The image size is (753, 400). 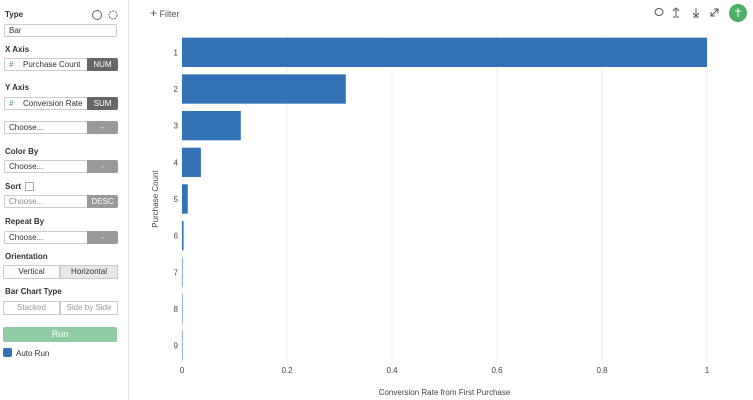 What do you see at coordinates (176, 346) in the screenshot?
I see `y-tick-label: 9` at bounding box center [176, 346].